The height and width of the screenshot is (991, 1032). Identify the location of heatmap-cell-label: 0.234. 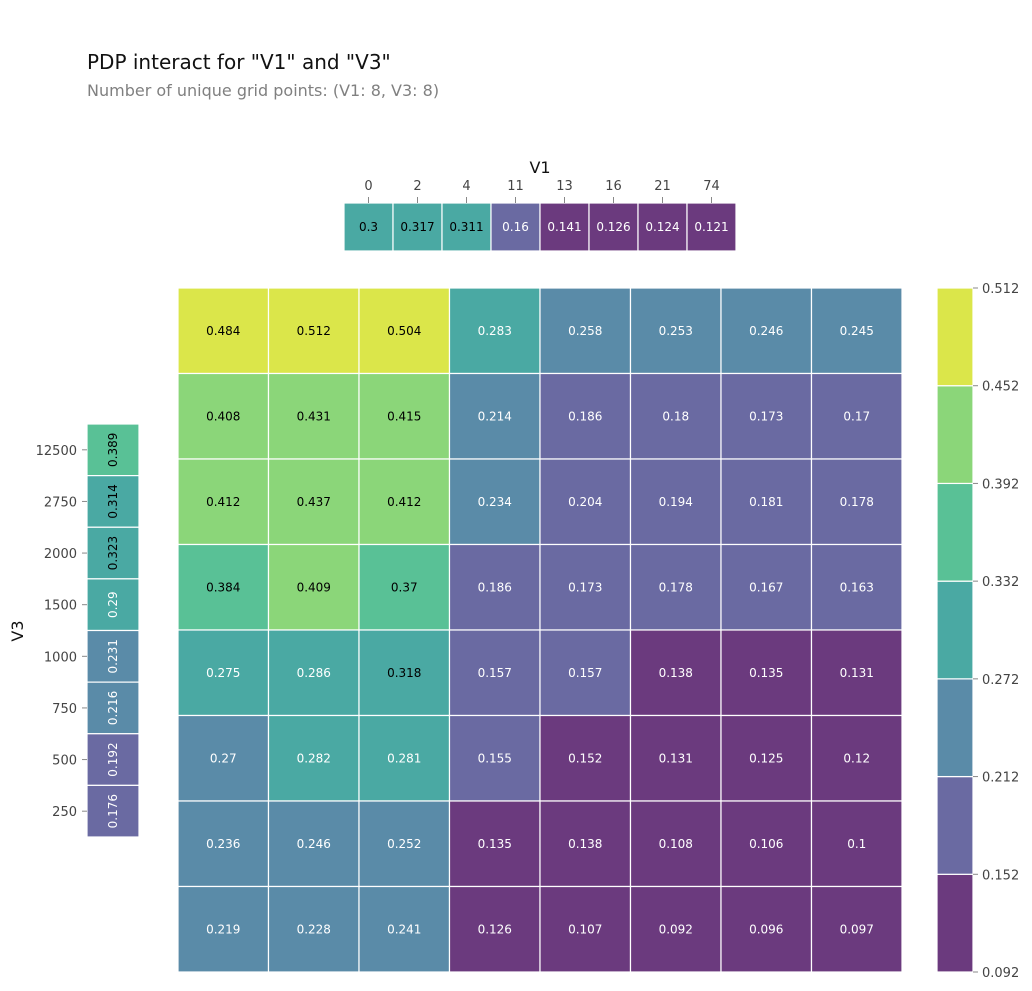
(495, 502).